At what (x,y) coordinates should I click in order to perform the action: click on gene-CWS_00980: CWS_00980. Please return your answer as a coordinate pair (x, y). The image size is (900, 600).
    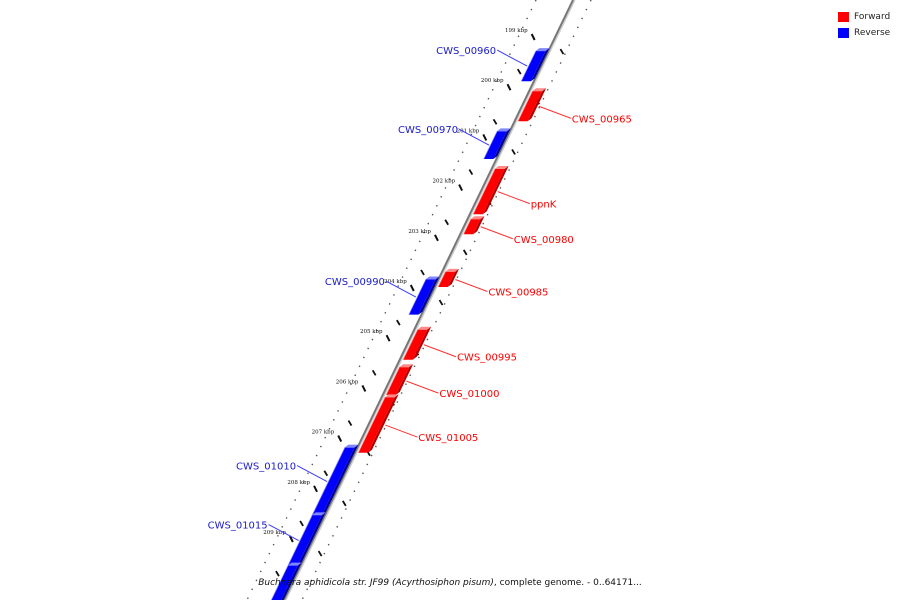
    Looking at the image, I should click on (518, 231).